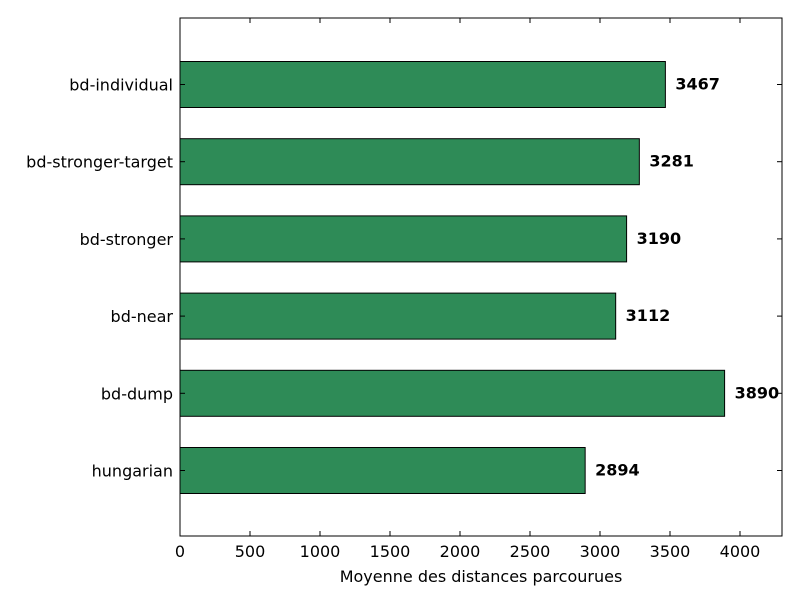 This screenshot has width=800, height=600. Describe the element at coordinates (757, 392) in the screenshot. I see `value-label: 3890` at that location.